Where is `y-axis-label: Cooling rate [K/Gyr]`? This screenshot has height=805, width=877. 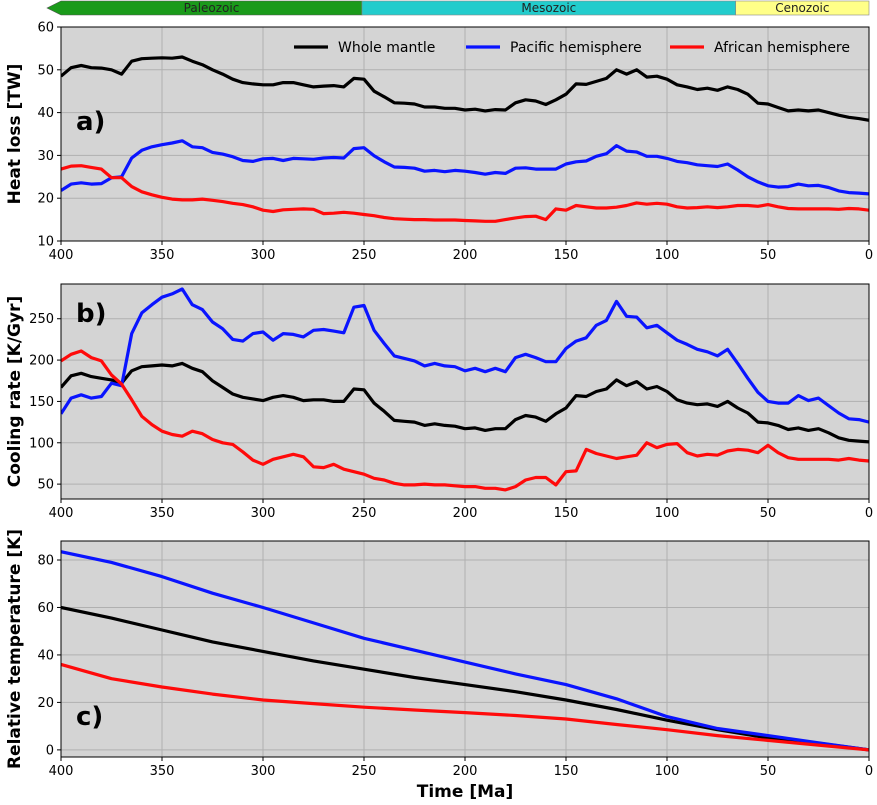 y-axis-label: Cooling rate [K/Gyr] is located at coordinates (15, 391).